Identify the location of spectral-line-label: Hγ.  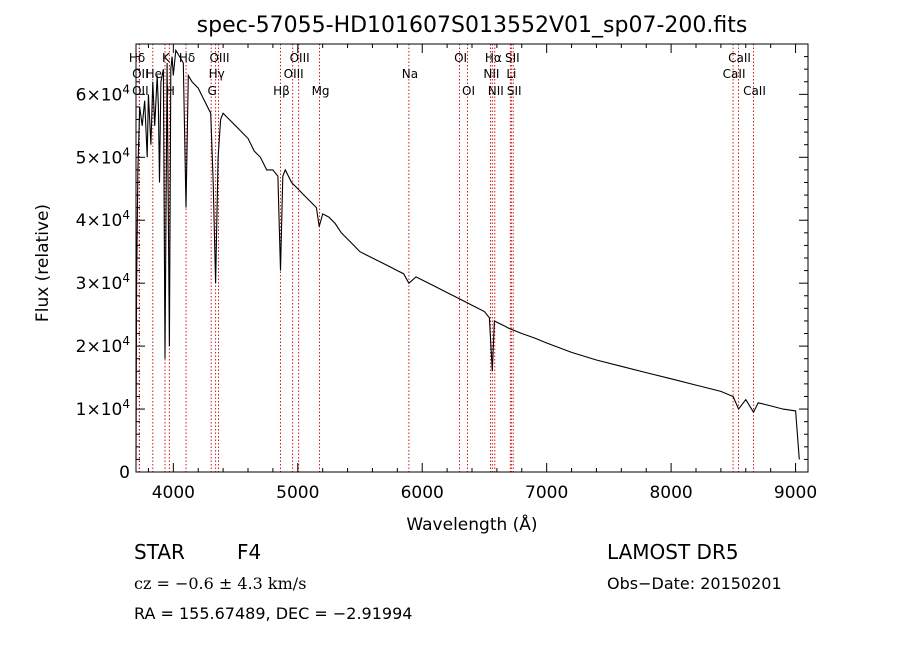
(217, 74).